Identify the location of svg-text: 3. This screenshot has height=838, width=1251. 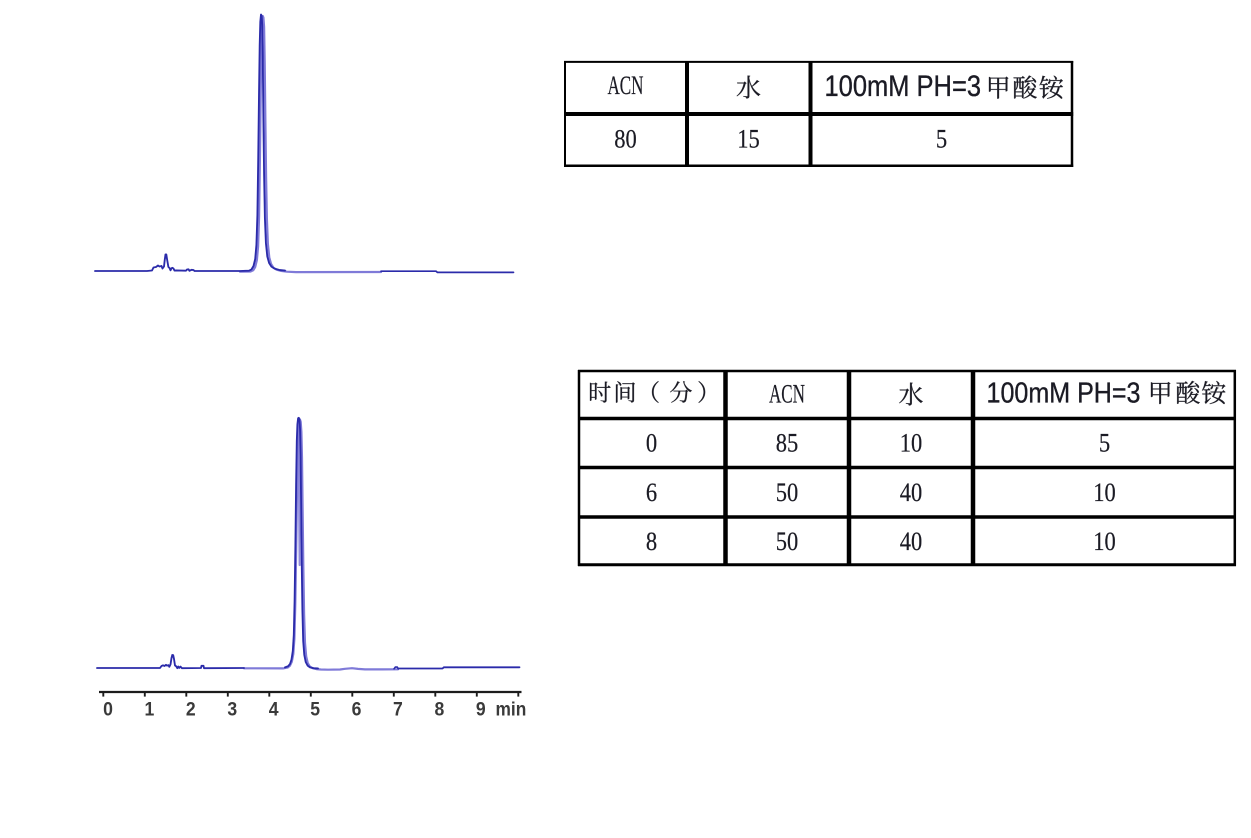
(232, 710).